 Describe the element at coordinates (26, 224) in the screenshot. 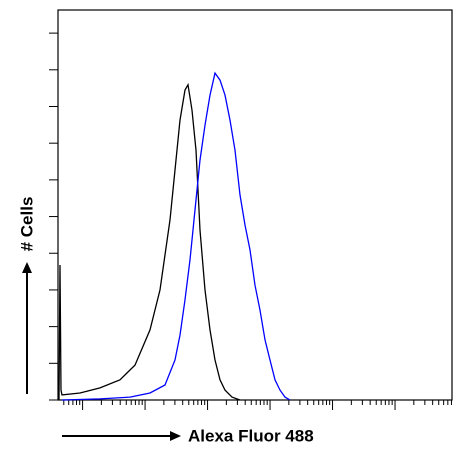

I see `y-axis-label: # Cells` at that location.